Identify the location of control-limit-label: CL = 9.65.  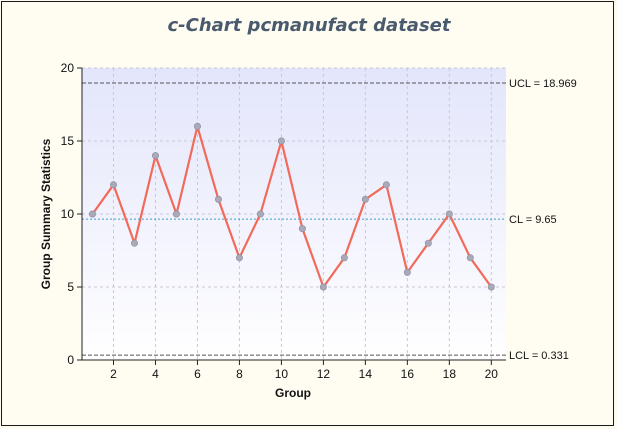
(533, 220).